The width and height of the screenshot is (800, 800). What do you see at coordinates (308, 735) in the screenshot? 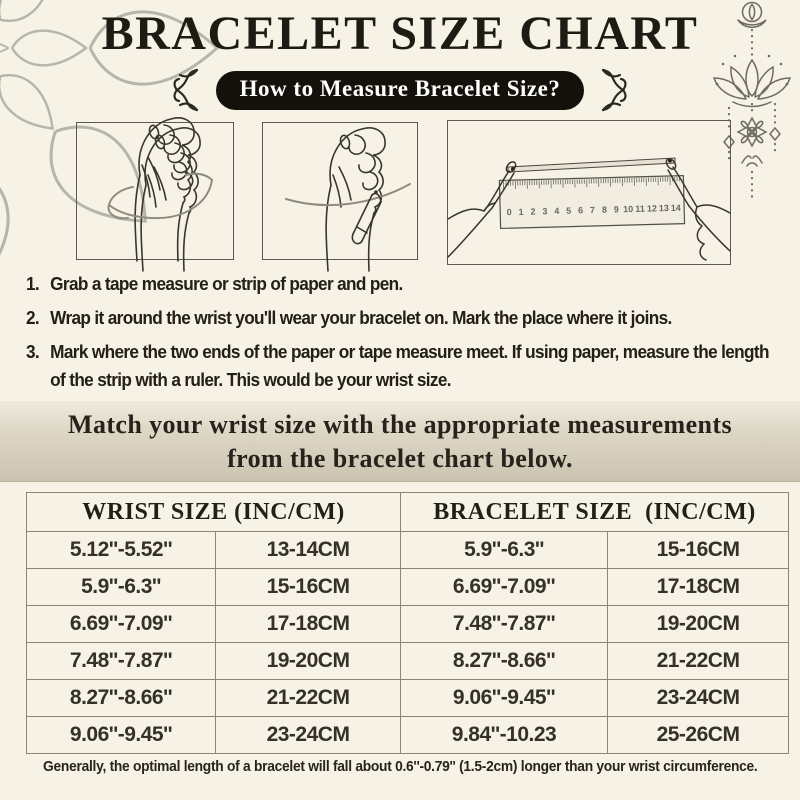
I see `wrist-cm-cell: 23-24CM` at bounding box center [308, 735].